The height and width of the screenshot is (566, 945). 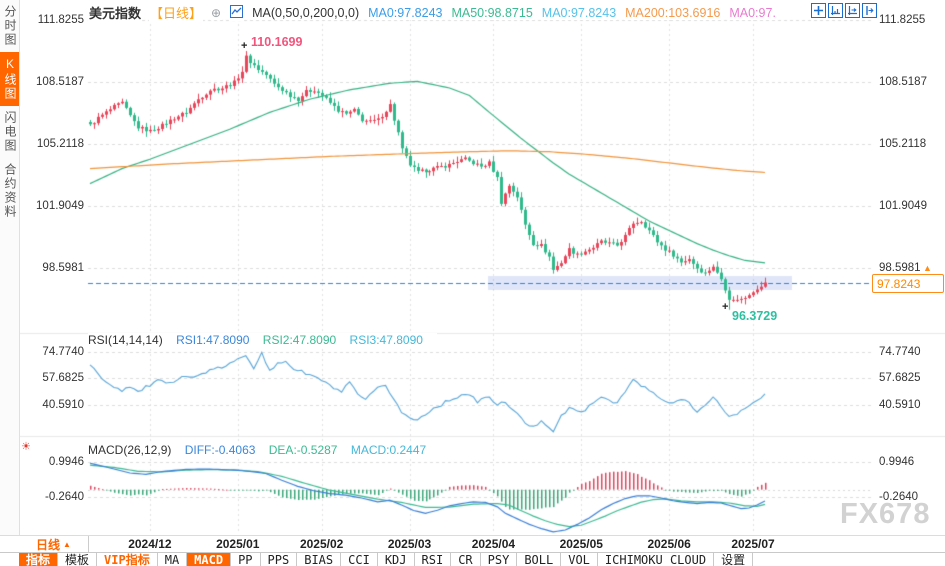 I want to click on period-tag: 【日线】, so click(x=176, y=12).